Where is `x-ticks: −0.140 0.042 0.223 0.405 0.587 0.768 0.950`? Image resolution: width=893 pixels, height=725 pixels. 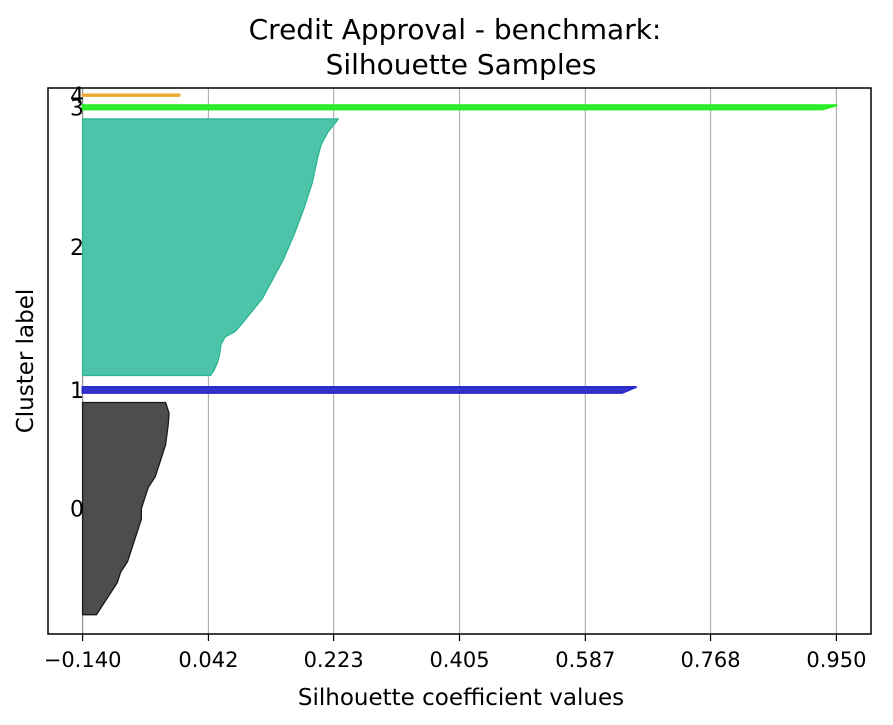
x-ticks: −0.140 0.042 0.223 0.405 0.587 0.768 0.950 is located at coordinates (455, 653).